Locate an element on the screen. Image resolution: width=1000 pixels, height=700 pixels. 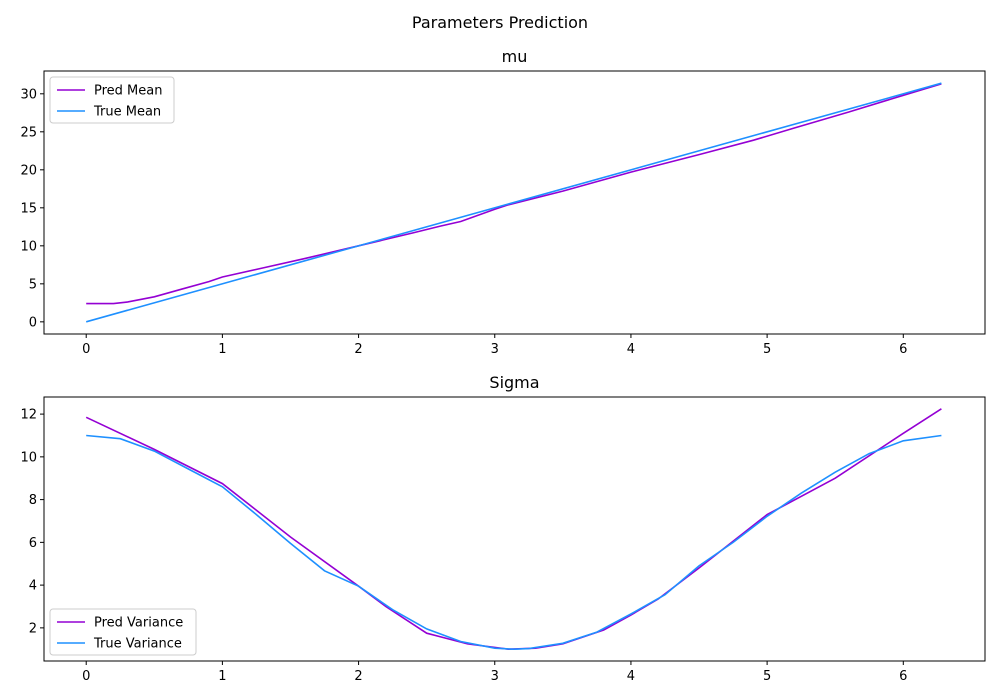
y-tick-label: 12 is located at coordinates (28, 415).